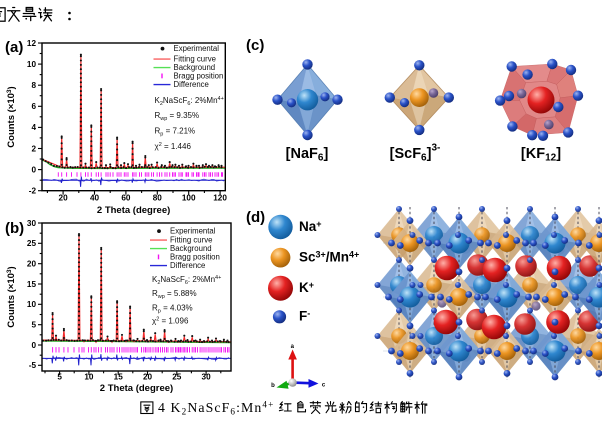 The image size is (602, 426). I want to click on svg-text: χ2 = 1.446, so click(173, 146).